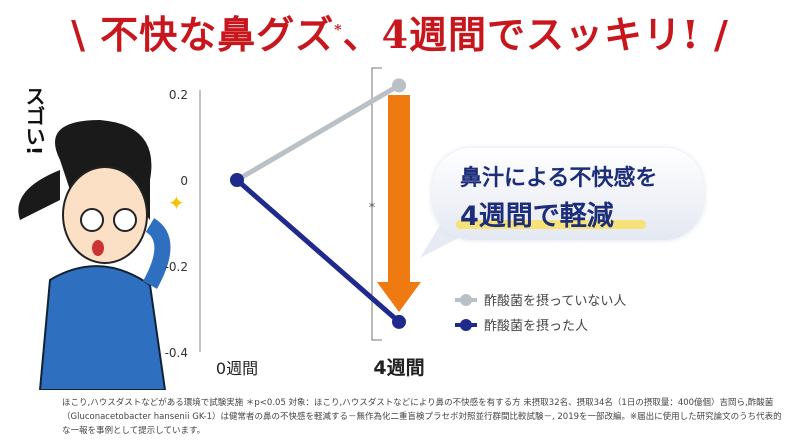 The height and width of the screenshot is (441, 800). Describe the element at coordinates (559, 178) in the screenshot. I see `callout-line-1: 鼻汁による不快感を` at that location.